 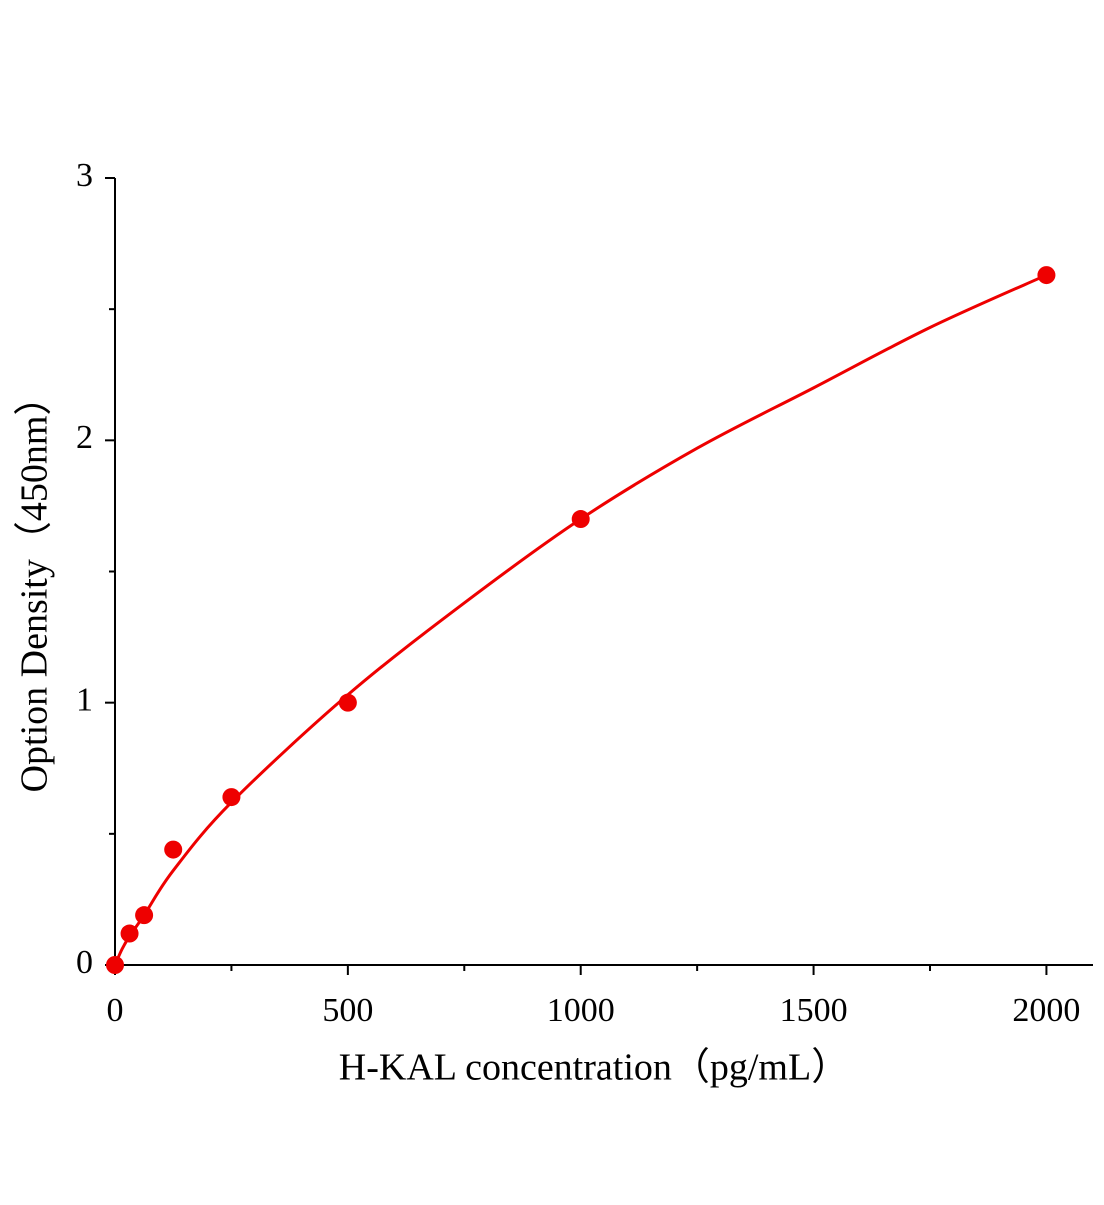 I want to click on x-tick-label: 1000, so click(x=581, y=1010).